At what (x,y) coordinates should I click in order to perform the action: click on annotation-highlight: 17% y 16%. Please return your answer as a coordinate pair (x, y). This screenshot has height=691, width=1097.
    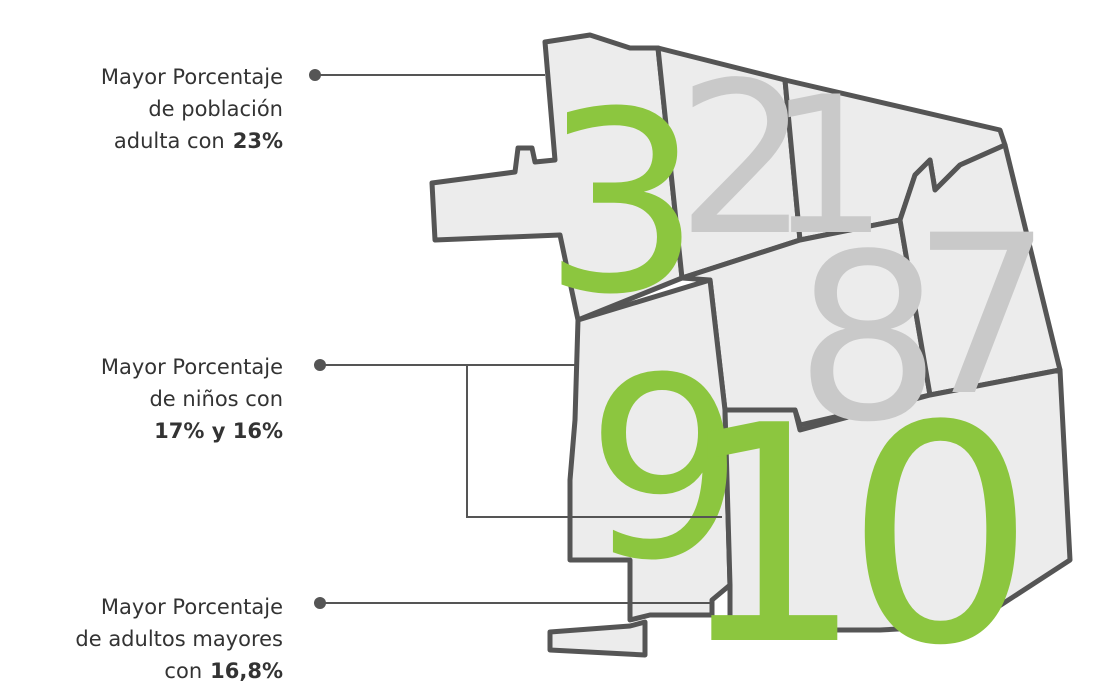
    Looking at the image, I should click on (218, 431).